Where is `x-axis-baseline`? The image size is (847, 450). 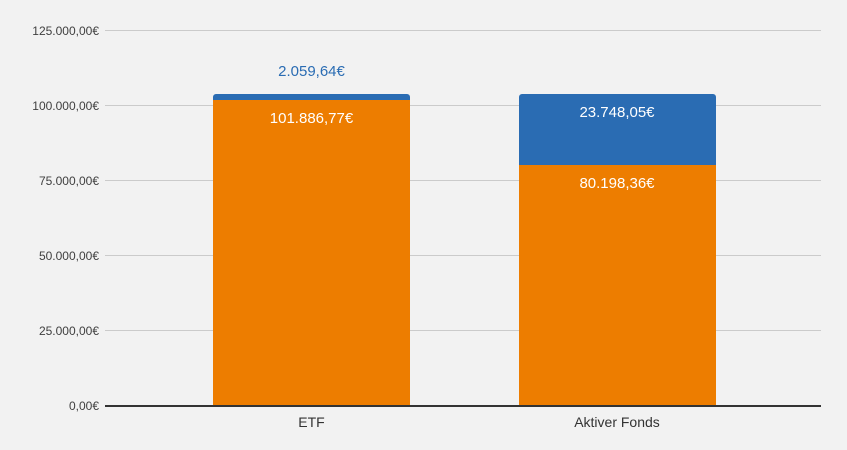
x-axis-baseline is located at coordinates (463, 405).